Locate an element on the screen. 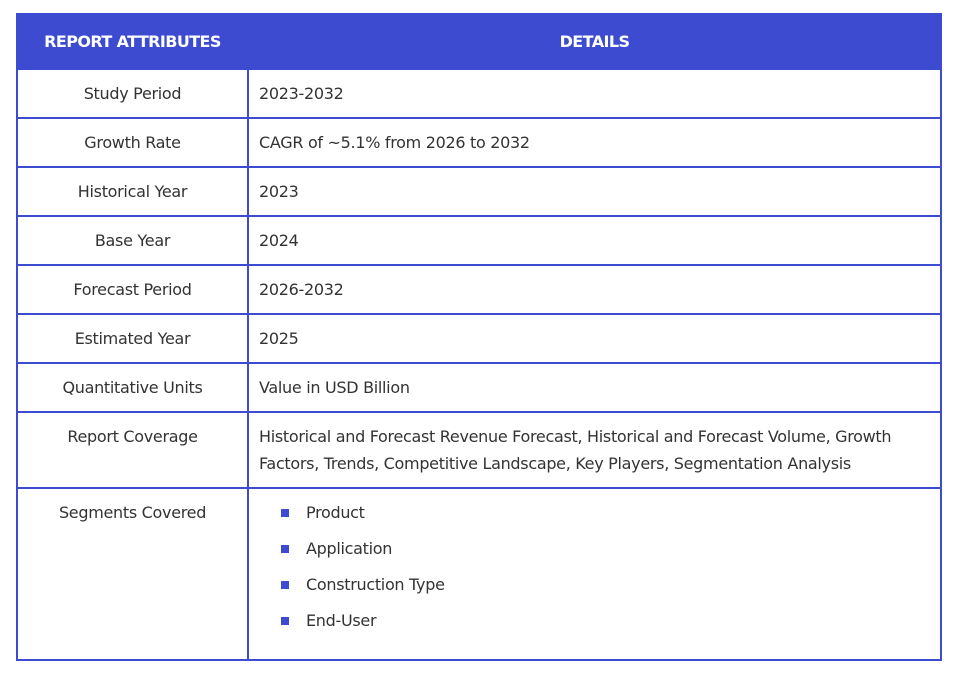 This screenshot has width=961, height=673. segment-item: End-User is located at coordinates (605, 620).